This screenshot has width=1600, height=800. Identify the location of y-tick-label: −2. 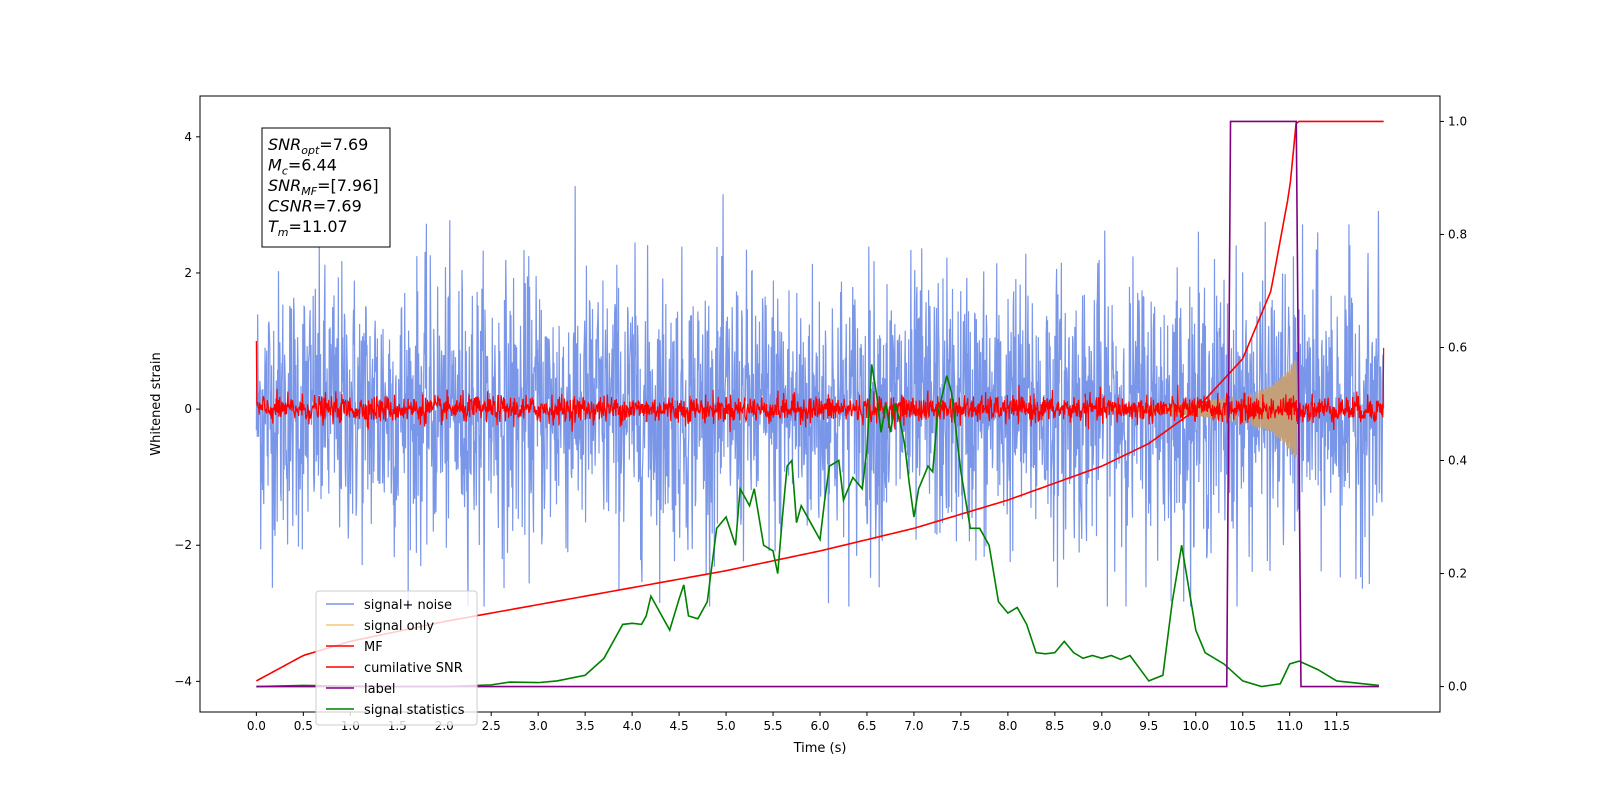
(183, 545).